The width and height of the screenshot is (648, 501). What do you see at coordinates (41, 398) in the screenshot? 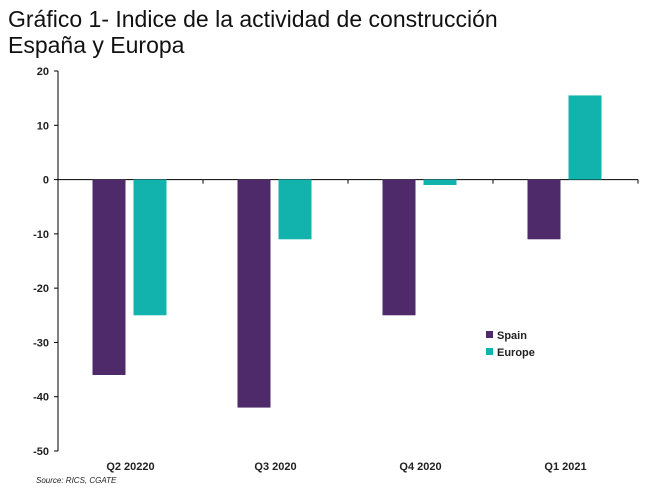
I see `y-tick-label: -40` at bounding box center [41, 398].